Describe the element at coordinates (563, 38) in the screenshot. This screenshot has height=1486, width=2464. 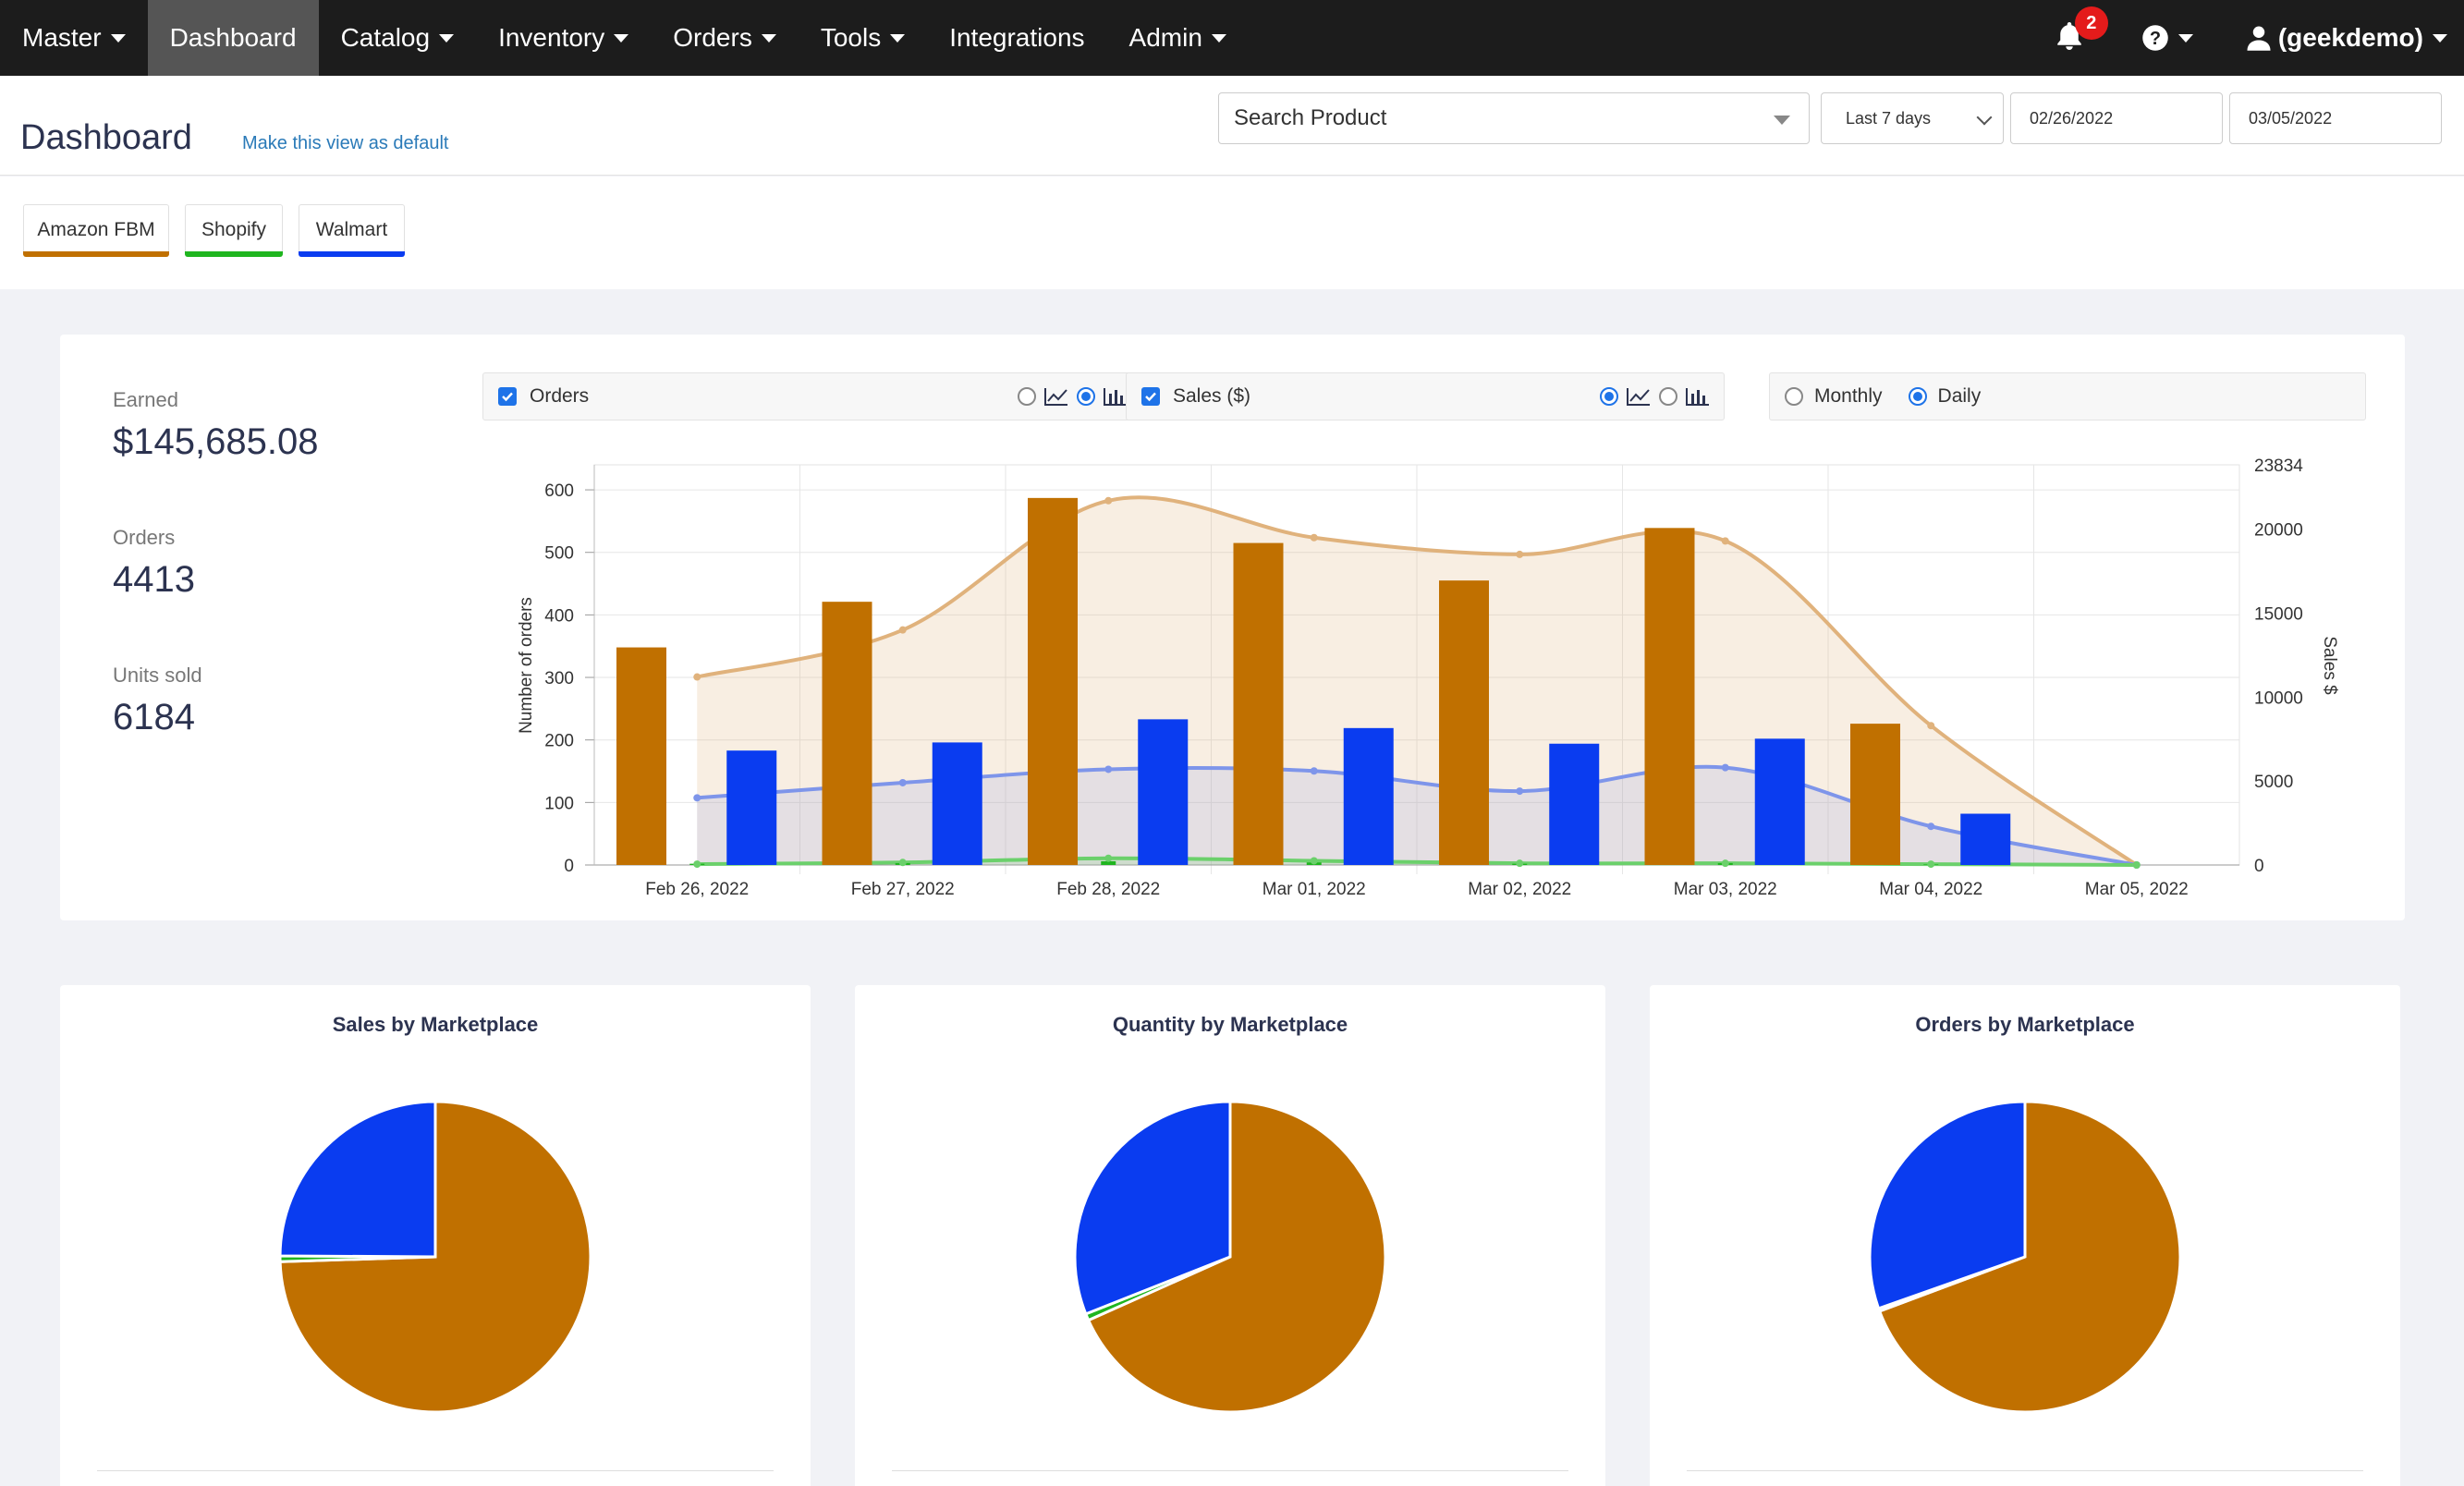
I see `nav-inventory: Inventory` at that location.